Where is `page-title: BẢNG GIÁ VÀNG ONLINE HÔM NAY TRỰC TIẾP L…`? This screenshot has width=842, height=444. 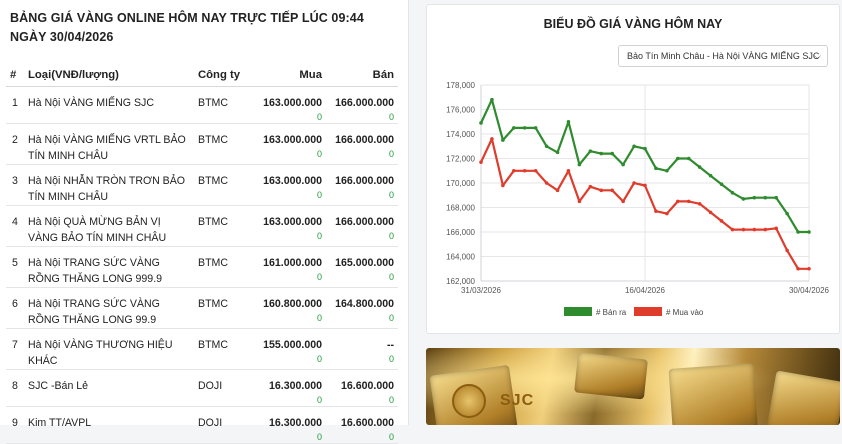 page-title: BẢNG GIÁ VÀNG ONLINE HÔM NAY TRỰC TIẾP L… is located at coordinates (187, 27).